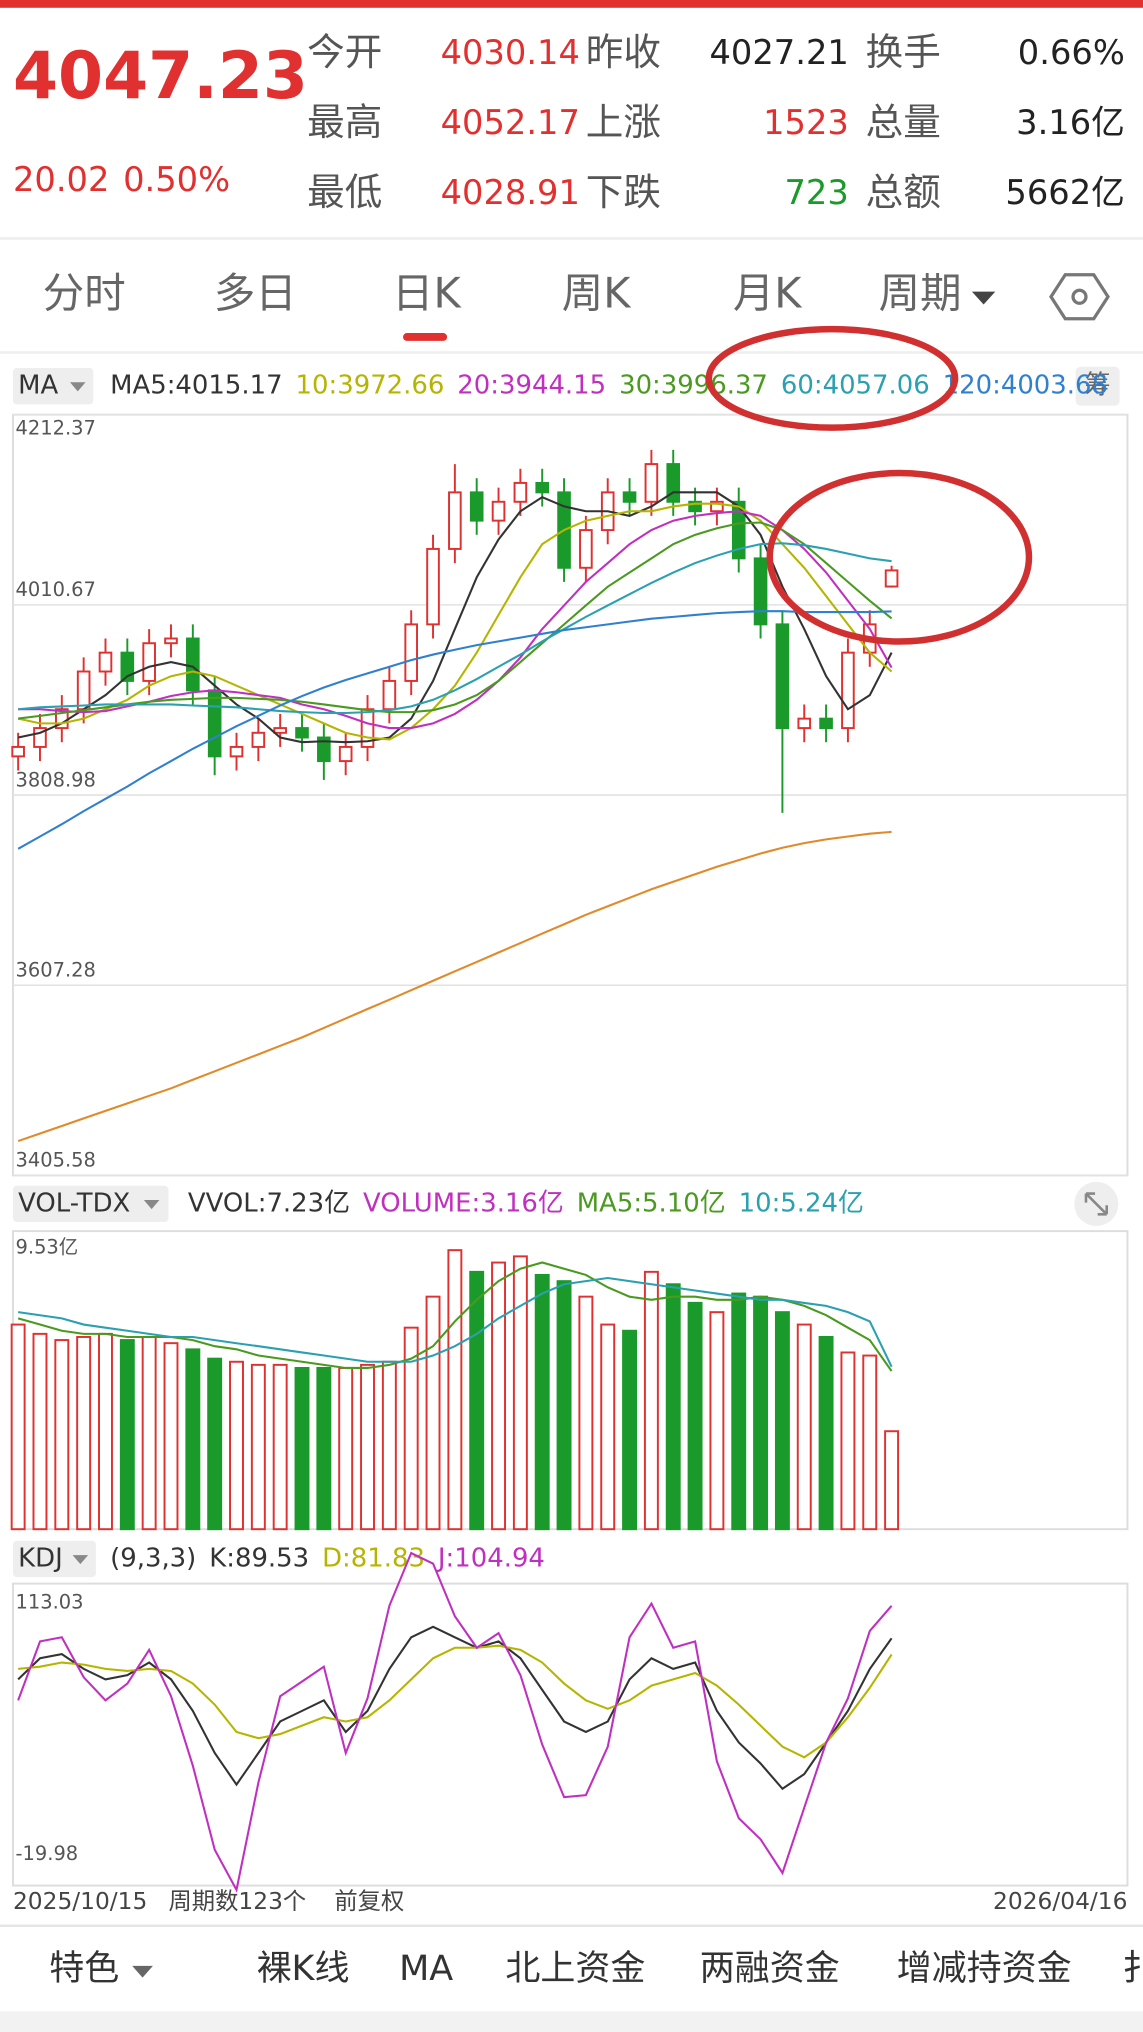 The image size is (1143, 2032). What do you see at coordinates (56, 1160) in the screenshot?
I see `y-tick-label: 3405.58` at bounding box center [56, 1160].